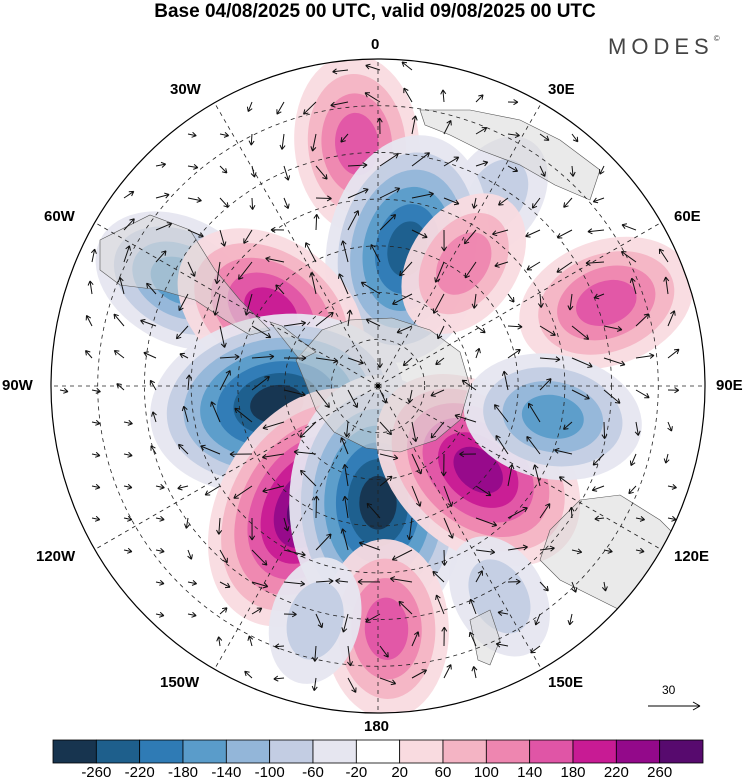 This screenshot has height=783, width=750. Describe the element at coordinates (486, 772) in the screenshot. I see `colorbar-tick-label: 100` at that location.